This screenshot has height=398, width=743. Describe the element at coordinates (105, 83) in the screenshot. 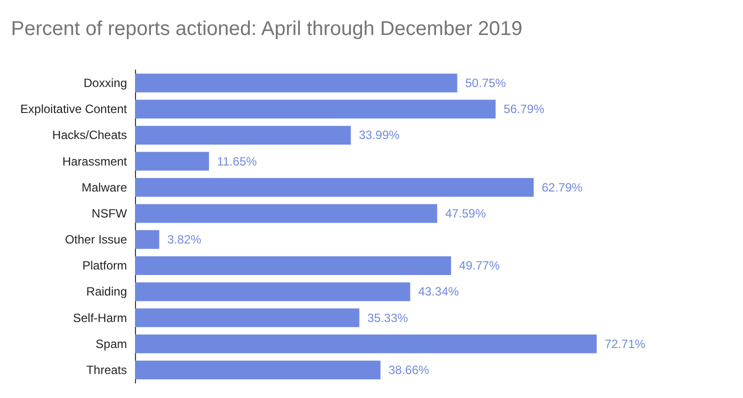

I see `y-tick-label: Doxxing` at that location.